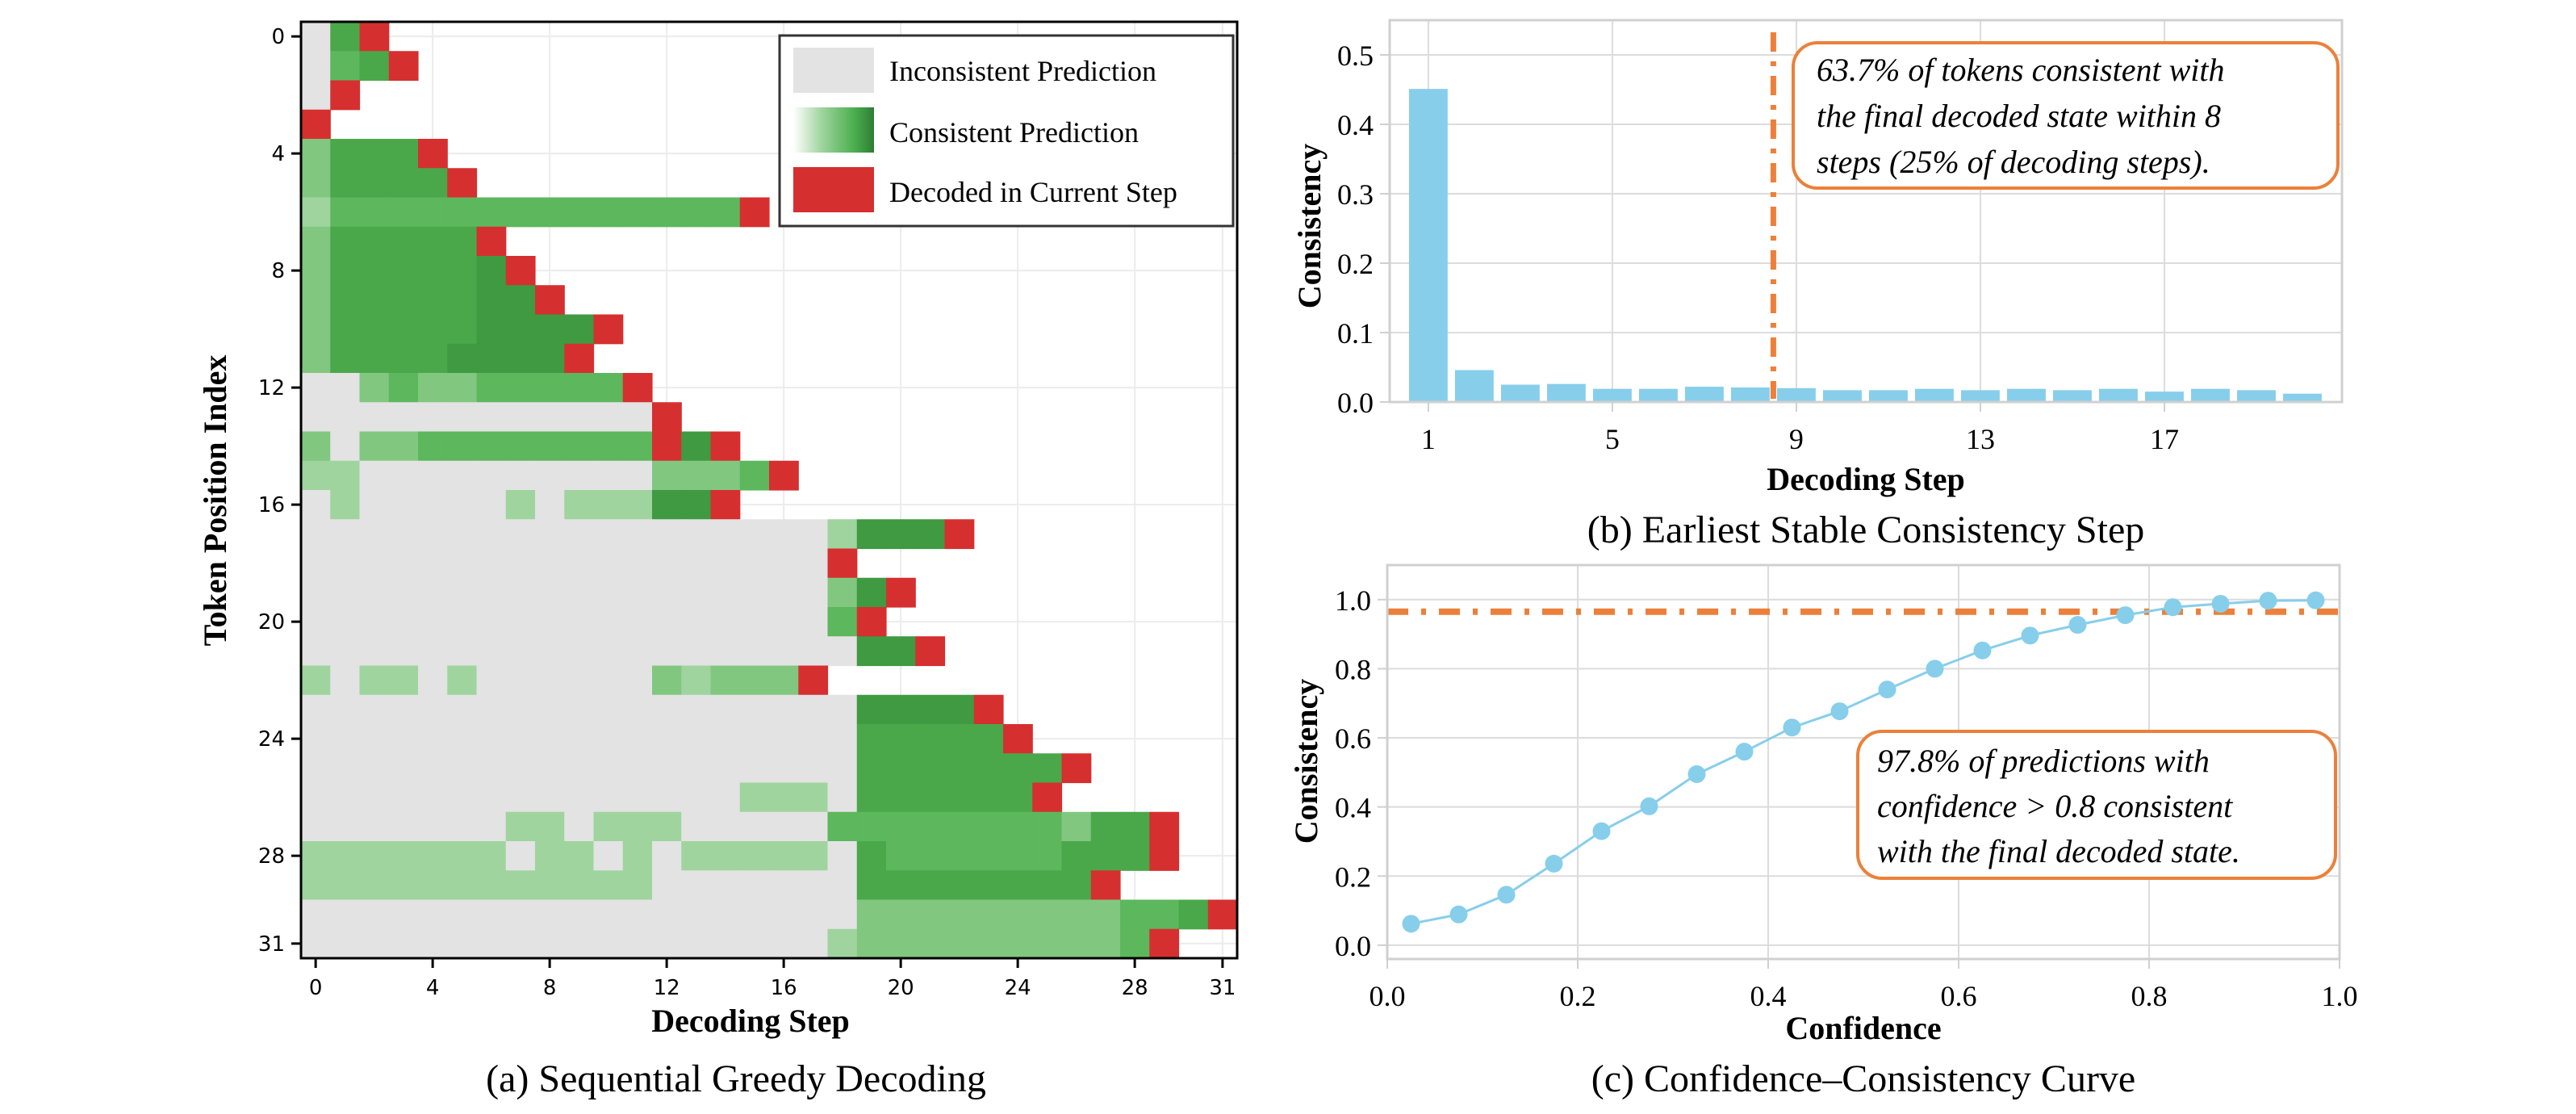 The width and height of the screenshot is (2576, 1114). Describe the element at coordinates (1355, 403) in the screenshot. I see `y-tick-label: 0.0` at that location.